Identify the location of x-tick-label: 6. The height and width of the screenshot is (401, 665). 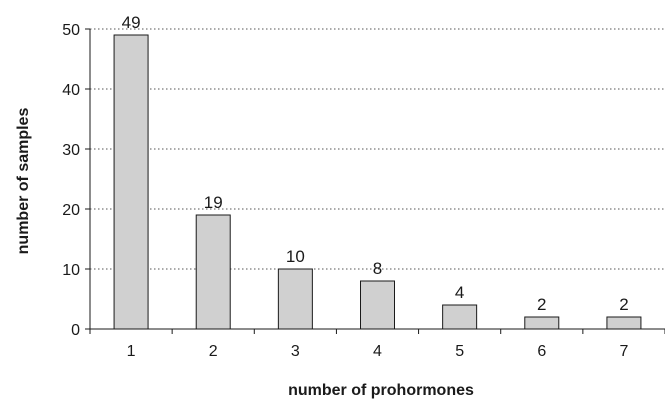
(541, 351).